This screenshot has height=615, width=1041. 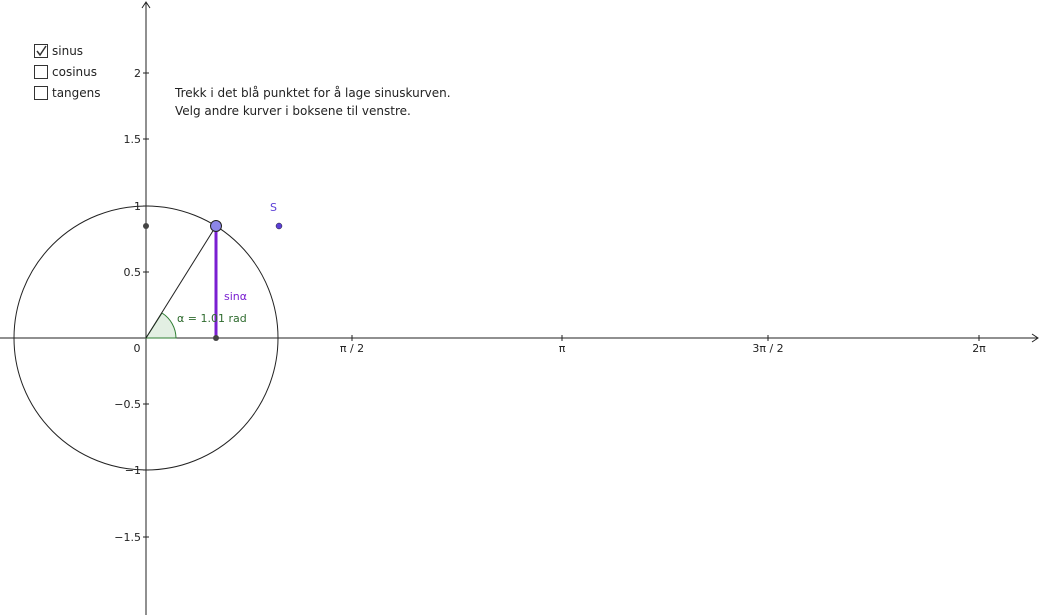 What do you see at coordinates (216, 226) in the screenshot?
I see `drag-point` at bounding box center [216, 226].